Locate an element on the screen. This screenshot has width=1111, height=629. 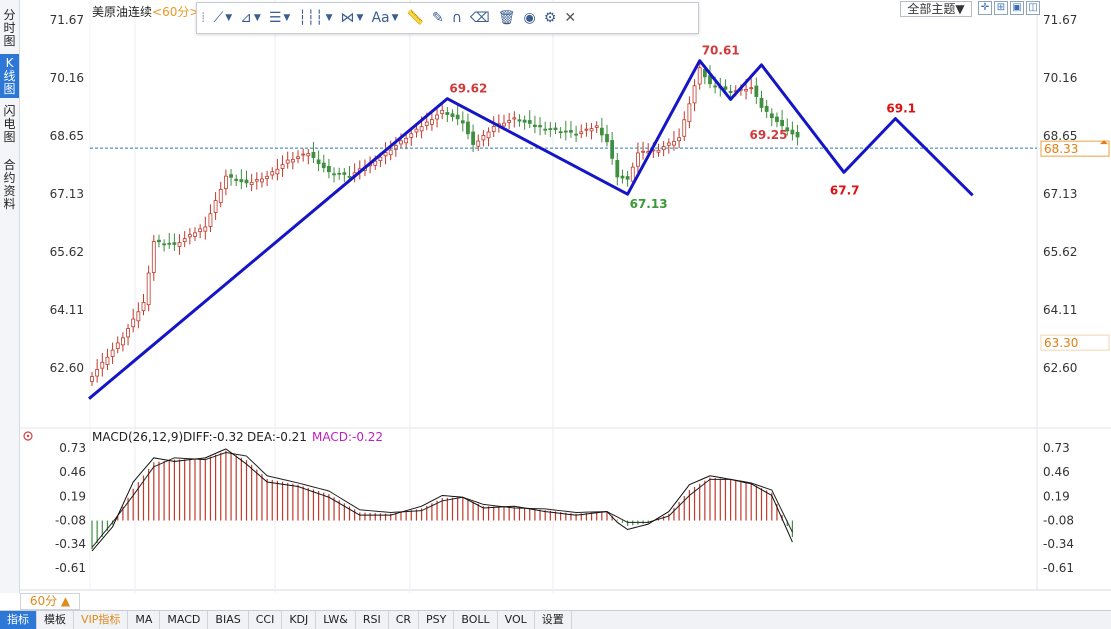
gear-button: ⚙ is located at coordinates (550, 18).